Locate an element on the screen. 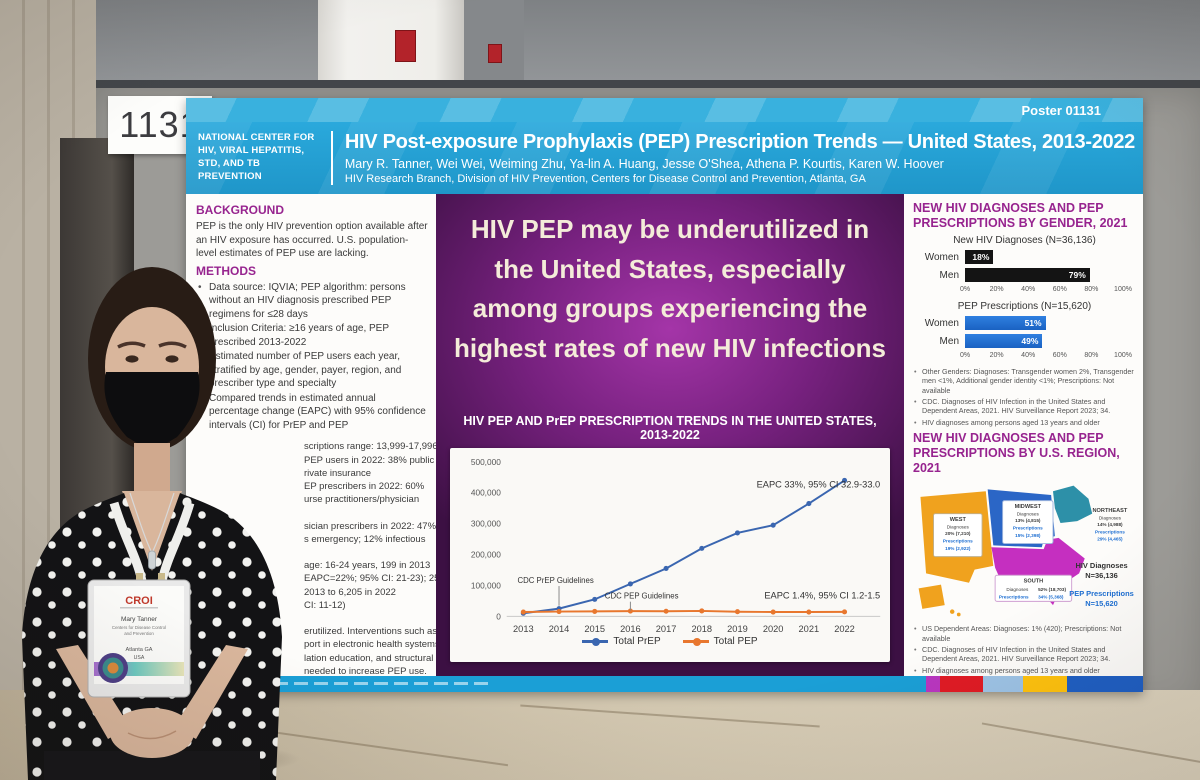 The image size is (1200, 780). south-label-box is located at coordinates (1033, 588).